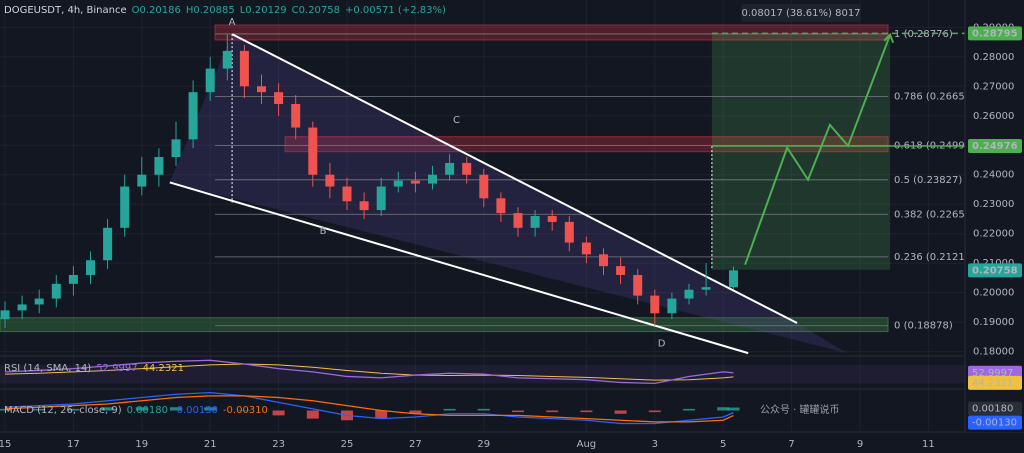  What do you see at coordinates (993, 322) in the screenshot?
I see `y-tick-label: 0.19000` at bounding box center [993, 322].